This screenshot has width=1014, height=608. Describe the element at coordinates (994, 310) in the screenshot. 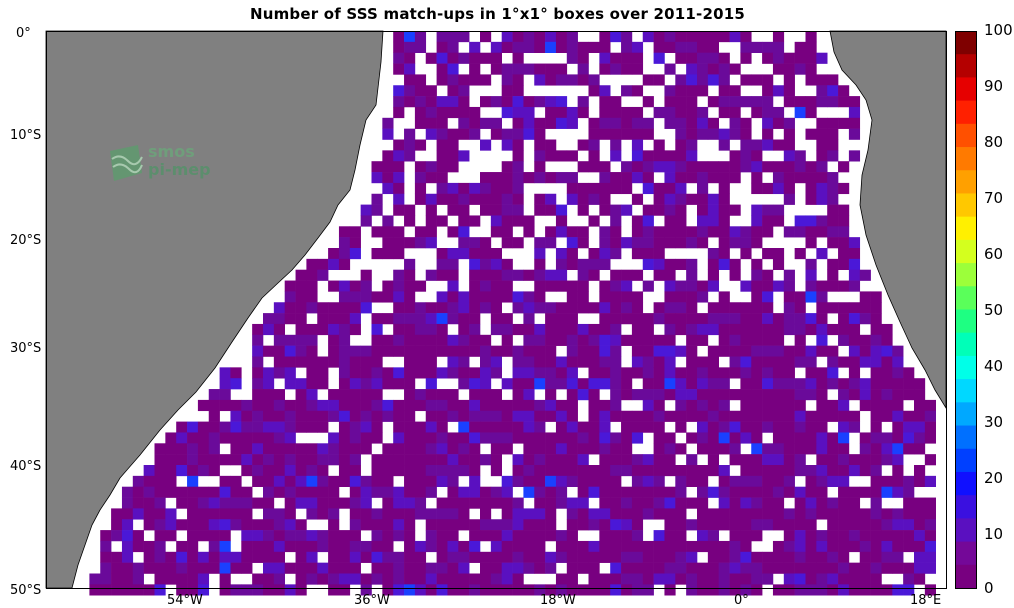

I see `colorbar-tick-50: 50` at that location.